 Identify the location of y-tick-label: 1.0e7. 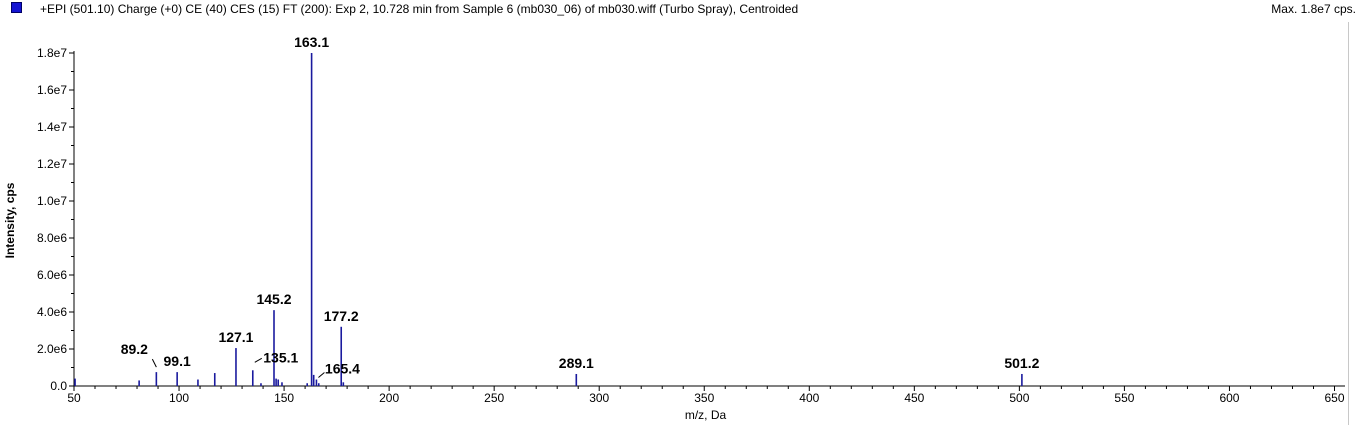
(52, 201).